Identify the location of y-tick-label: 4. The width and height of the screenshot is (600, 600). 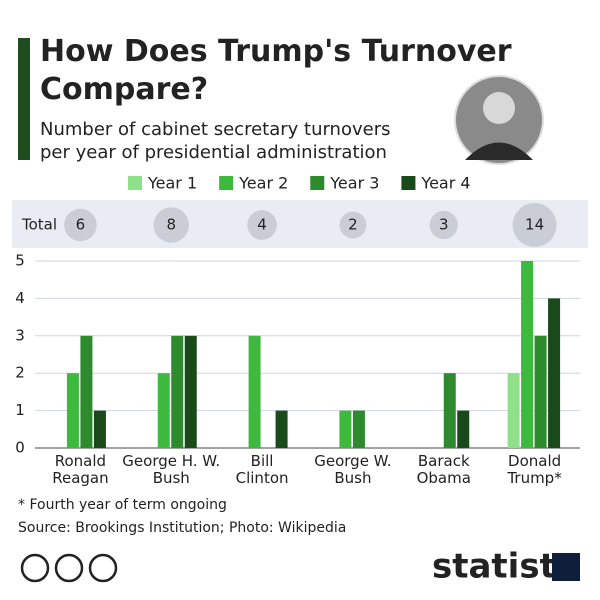
(20, 298).